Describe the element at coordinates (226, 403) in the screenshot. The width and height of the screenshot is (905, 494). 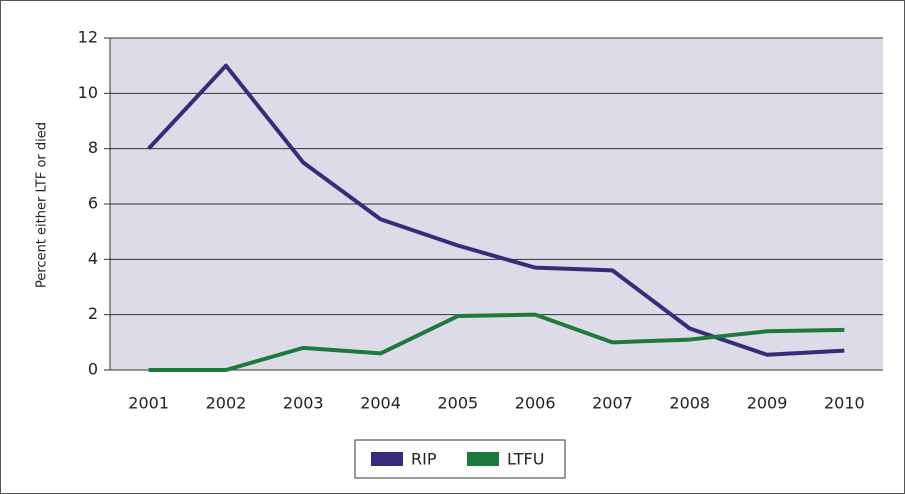
I see `x-tick-label: 2002` at that location.